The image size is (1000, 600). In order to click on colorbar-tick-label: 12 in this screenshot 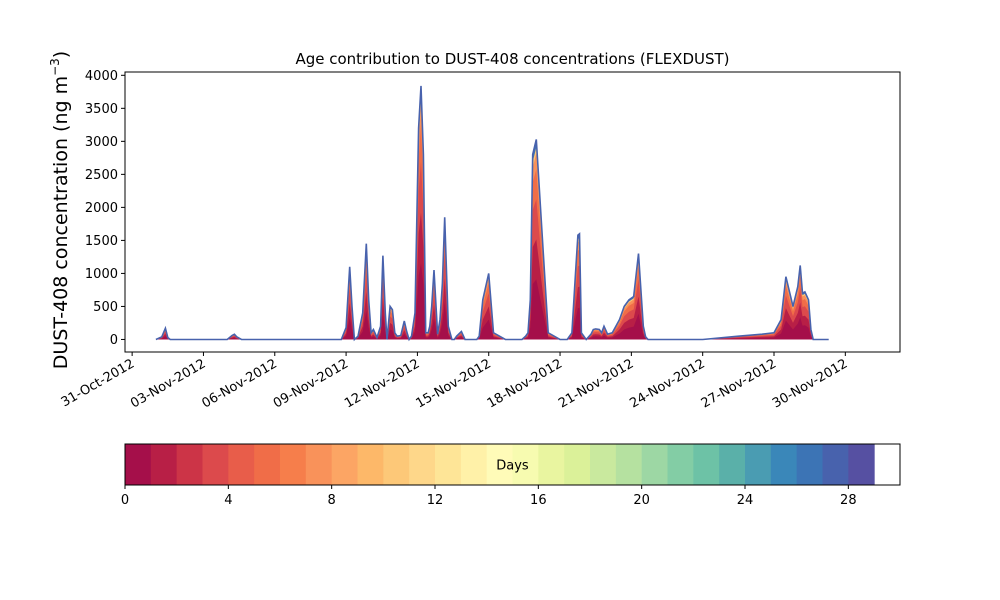, I will do `click(435, 500)`.